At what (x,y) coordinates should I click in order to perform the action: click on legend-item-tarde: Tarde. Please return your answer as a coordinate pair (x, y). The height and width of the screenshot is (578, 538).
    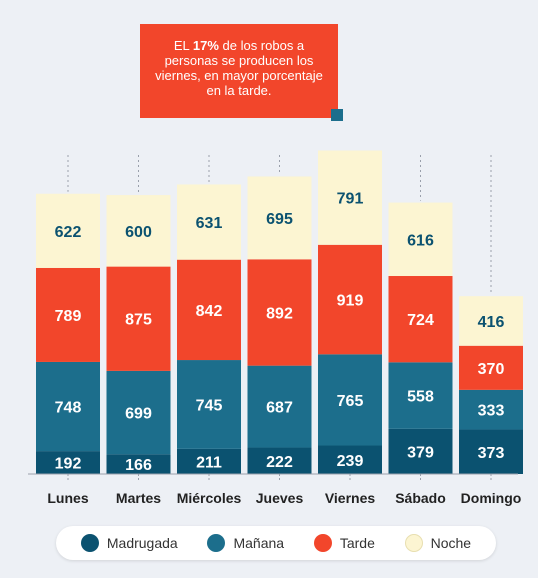
    Looking at the image, I should click on (344, 543).